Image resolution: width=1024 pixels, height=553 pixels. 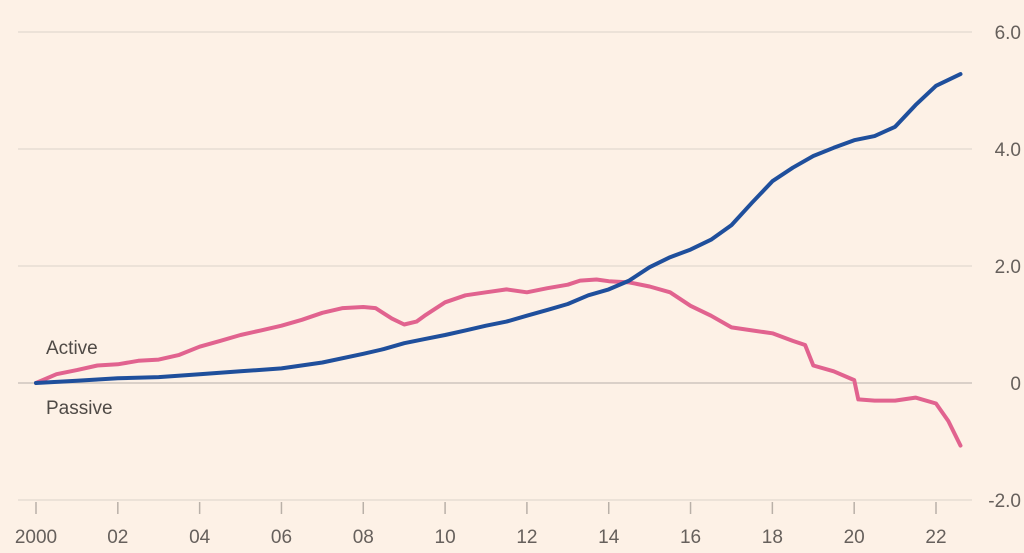 What do you see at coordinates (36, 537) in the screenshot?
I see `x-tick-label: 2000` at bounding box center [36, 537].